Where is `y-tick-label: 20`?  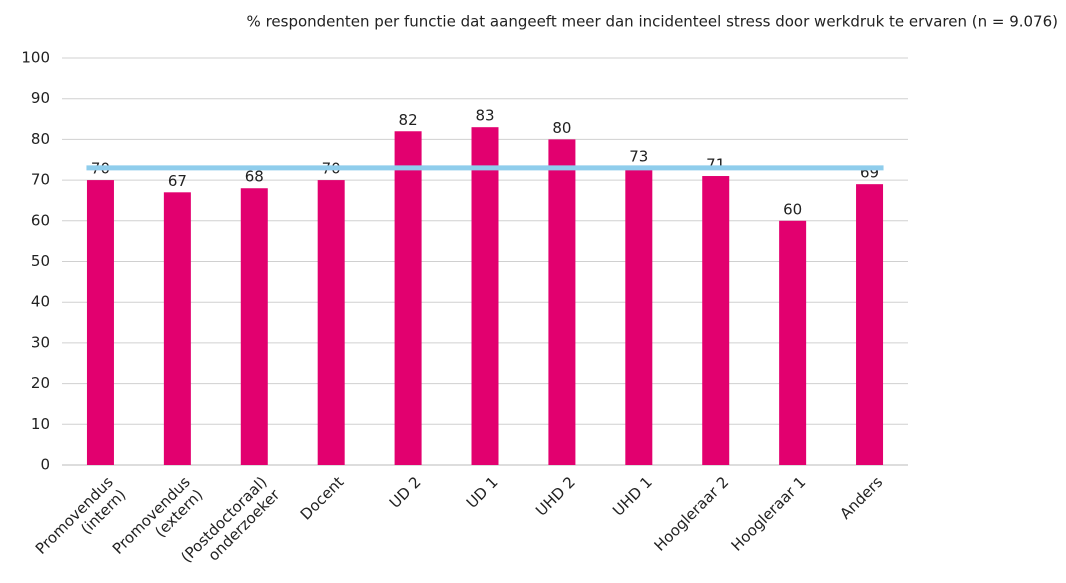 y-tick-label: 20 is located at coordinates (40, 383).